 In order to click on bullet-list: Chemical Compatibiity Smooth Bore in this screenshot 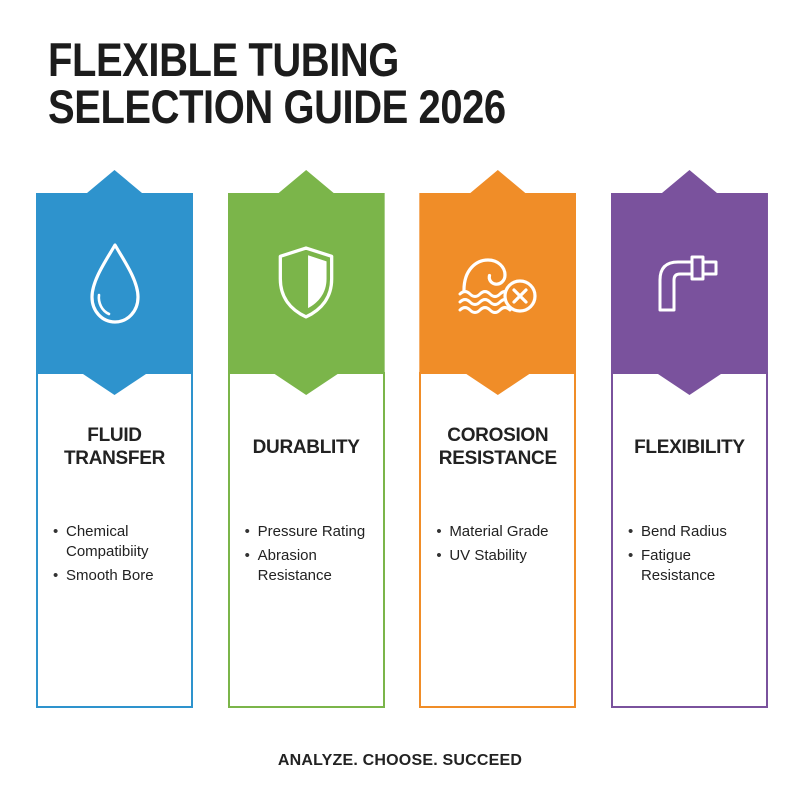, I will do `click(120, 555)`.